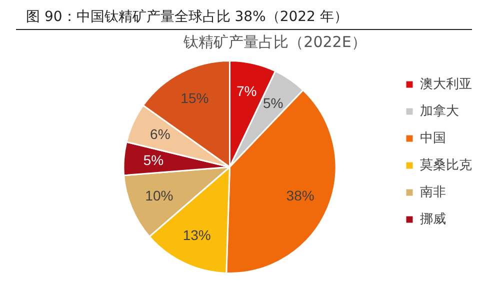 The width and height of the screenshot is (500, 290). I want to click on caption: 图 90：中国钛精矿产量全球占比 38%（2022 年）, so click(244, 19).